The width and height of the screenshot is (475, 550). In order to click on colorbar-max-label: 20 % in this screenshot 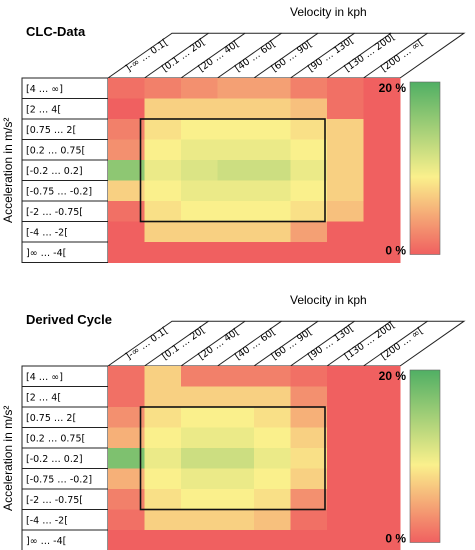, I will do `click(393, 88)`.